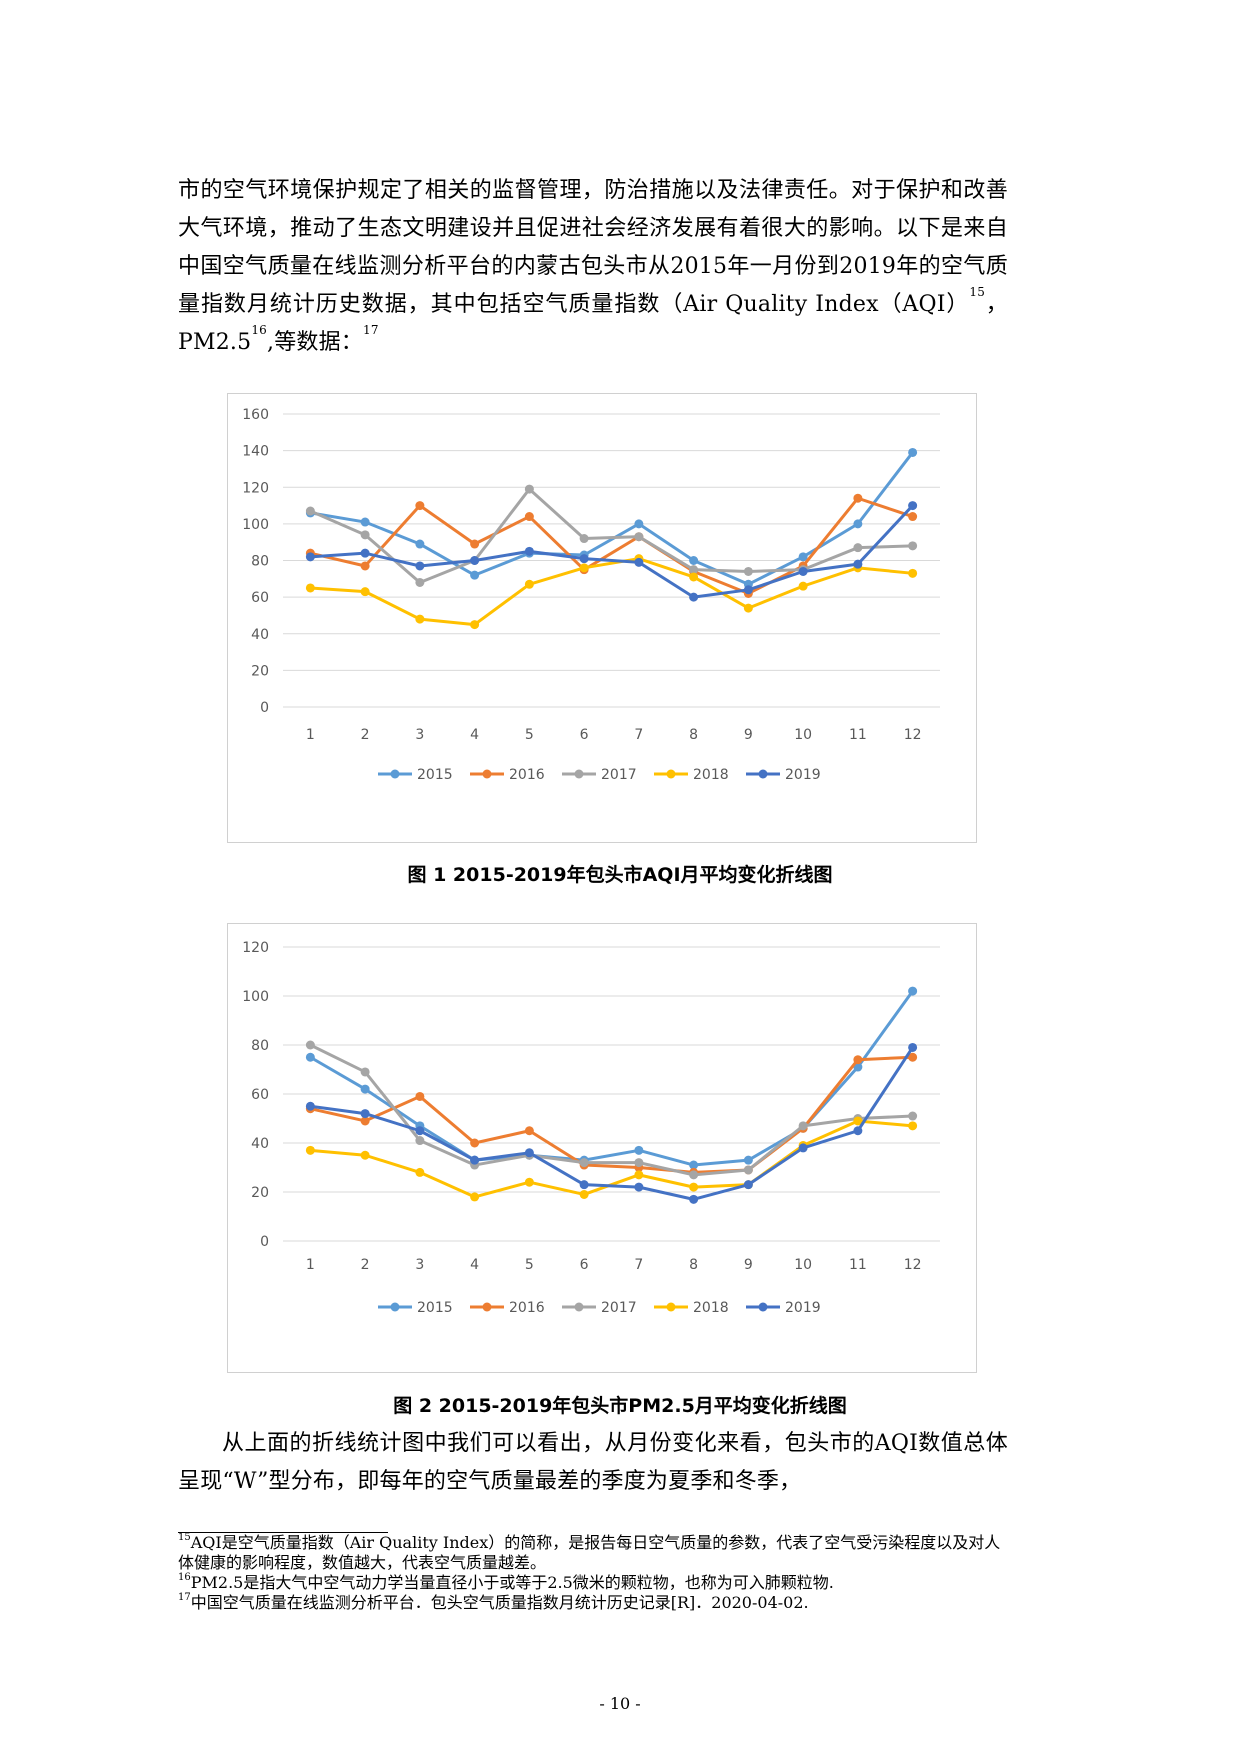 Image resolution: width=1240 pixels, height=1754 pixels. What do you see at coordinates (310, 735) in the screenshot?
I see `x-tick-label: 1` at bounding box center [310, 735].